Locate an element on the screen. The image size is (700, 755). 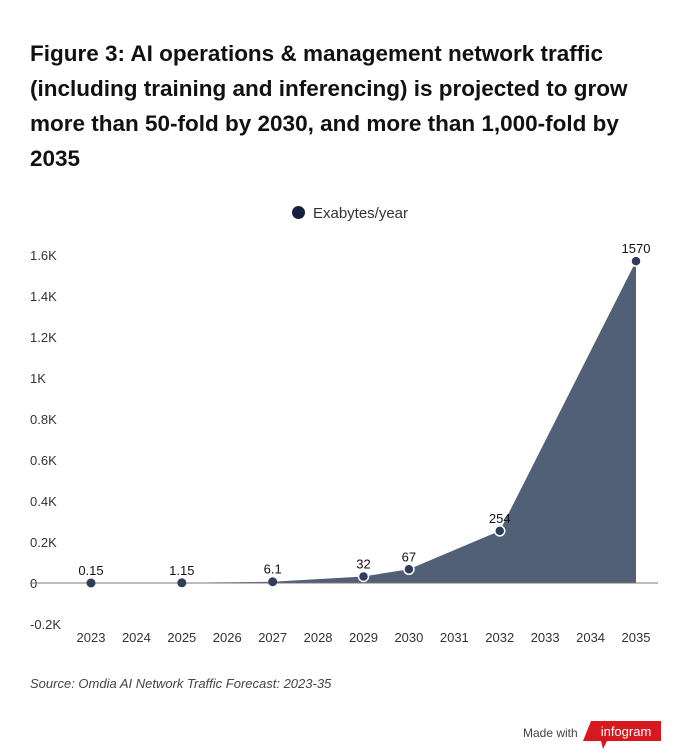
x-tick-label: 2029 is located at coordinates (363, 637).